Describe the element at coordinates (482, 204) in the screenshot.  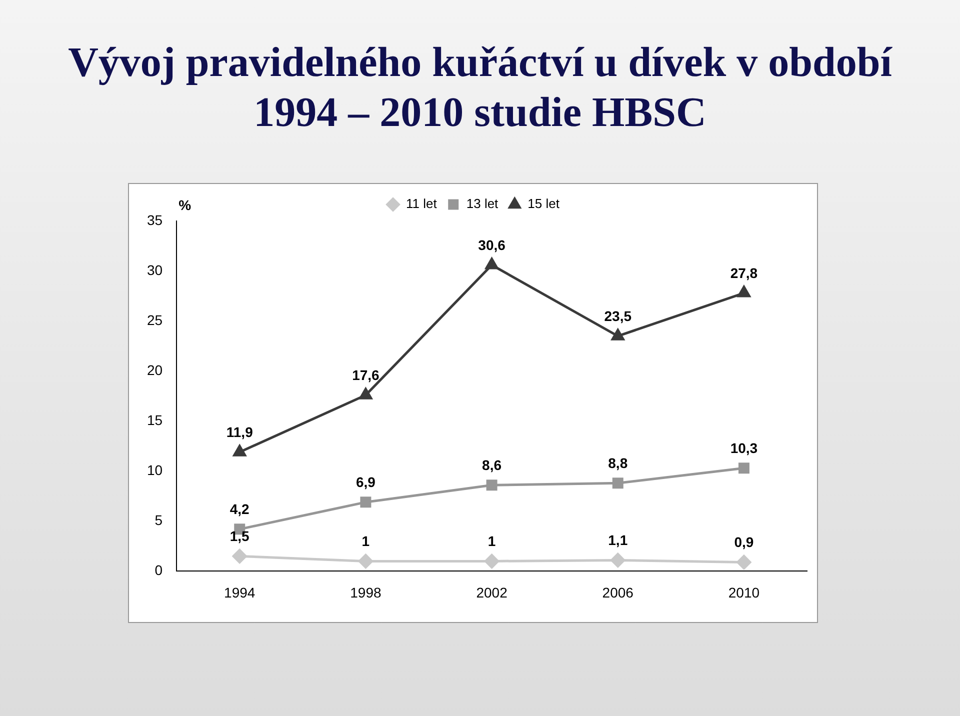
I see `legend-label: 13 let` at that location.